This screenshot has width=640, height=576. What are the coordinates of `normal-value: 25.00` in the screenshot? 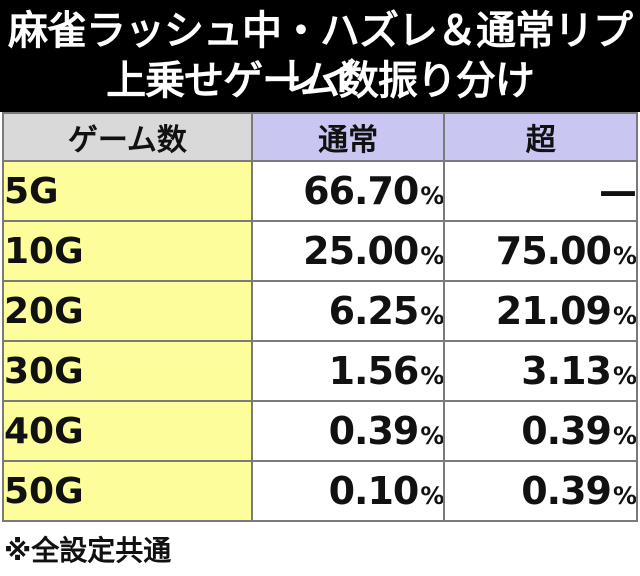 It's located at (361, 251).